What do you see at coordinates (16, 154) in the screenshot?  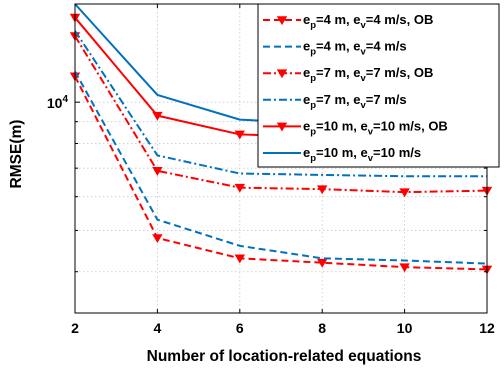 I see `y-axis-title: RMSE(m)` at bounding box center [16, 154].